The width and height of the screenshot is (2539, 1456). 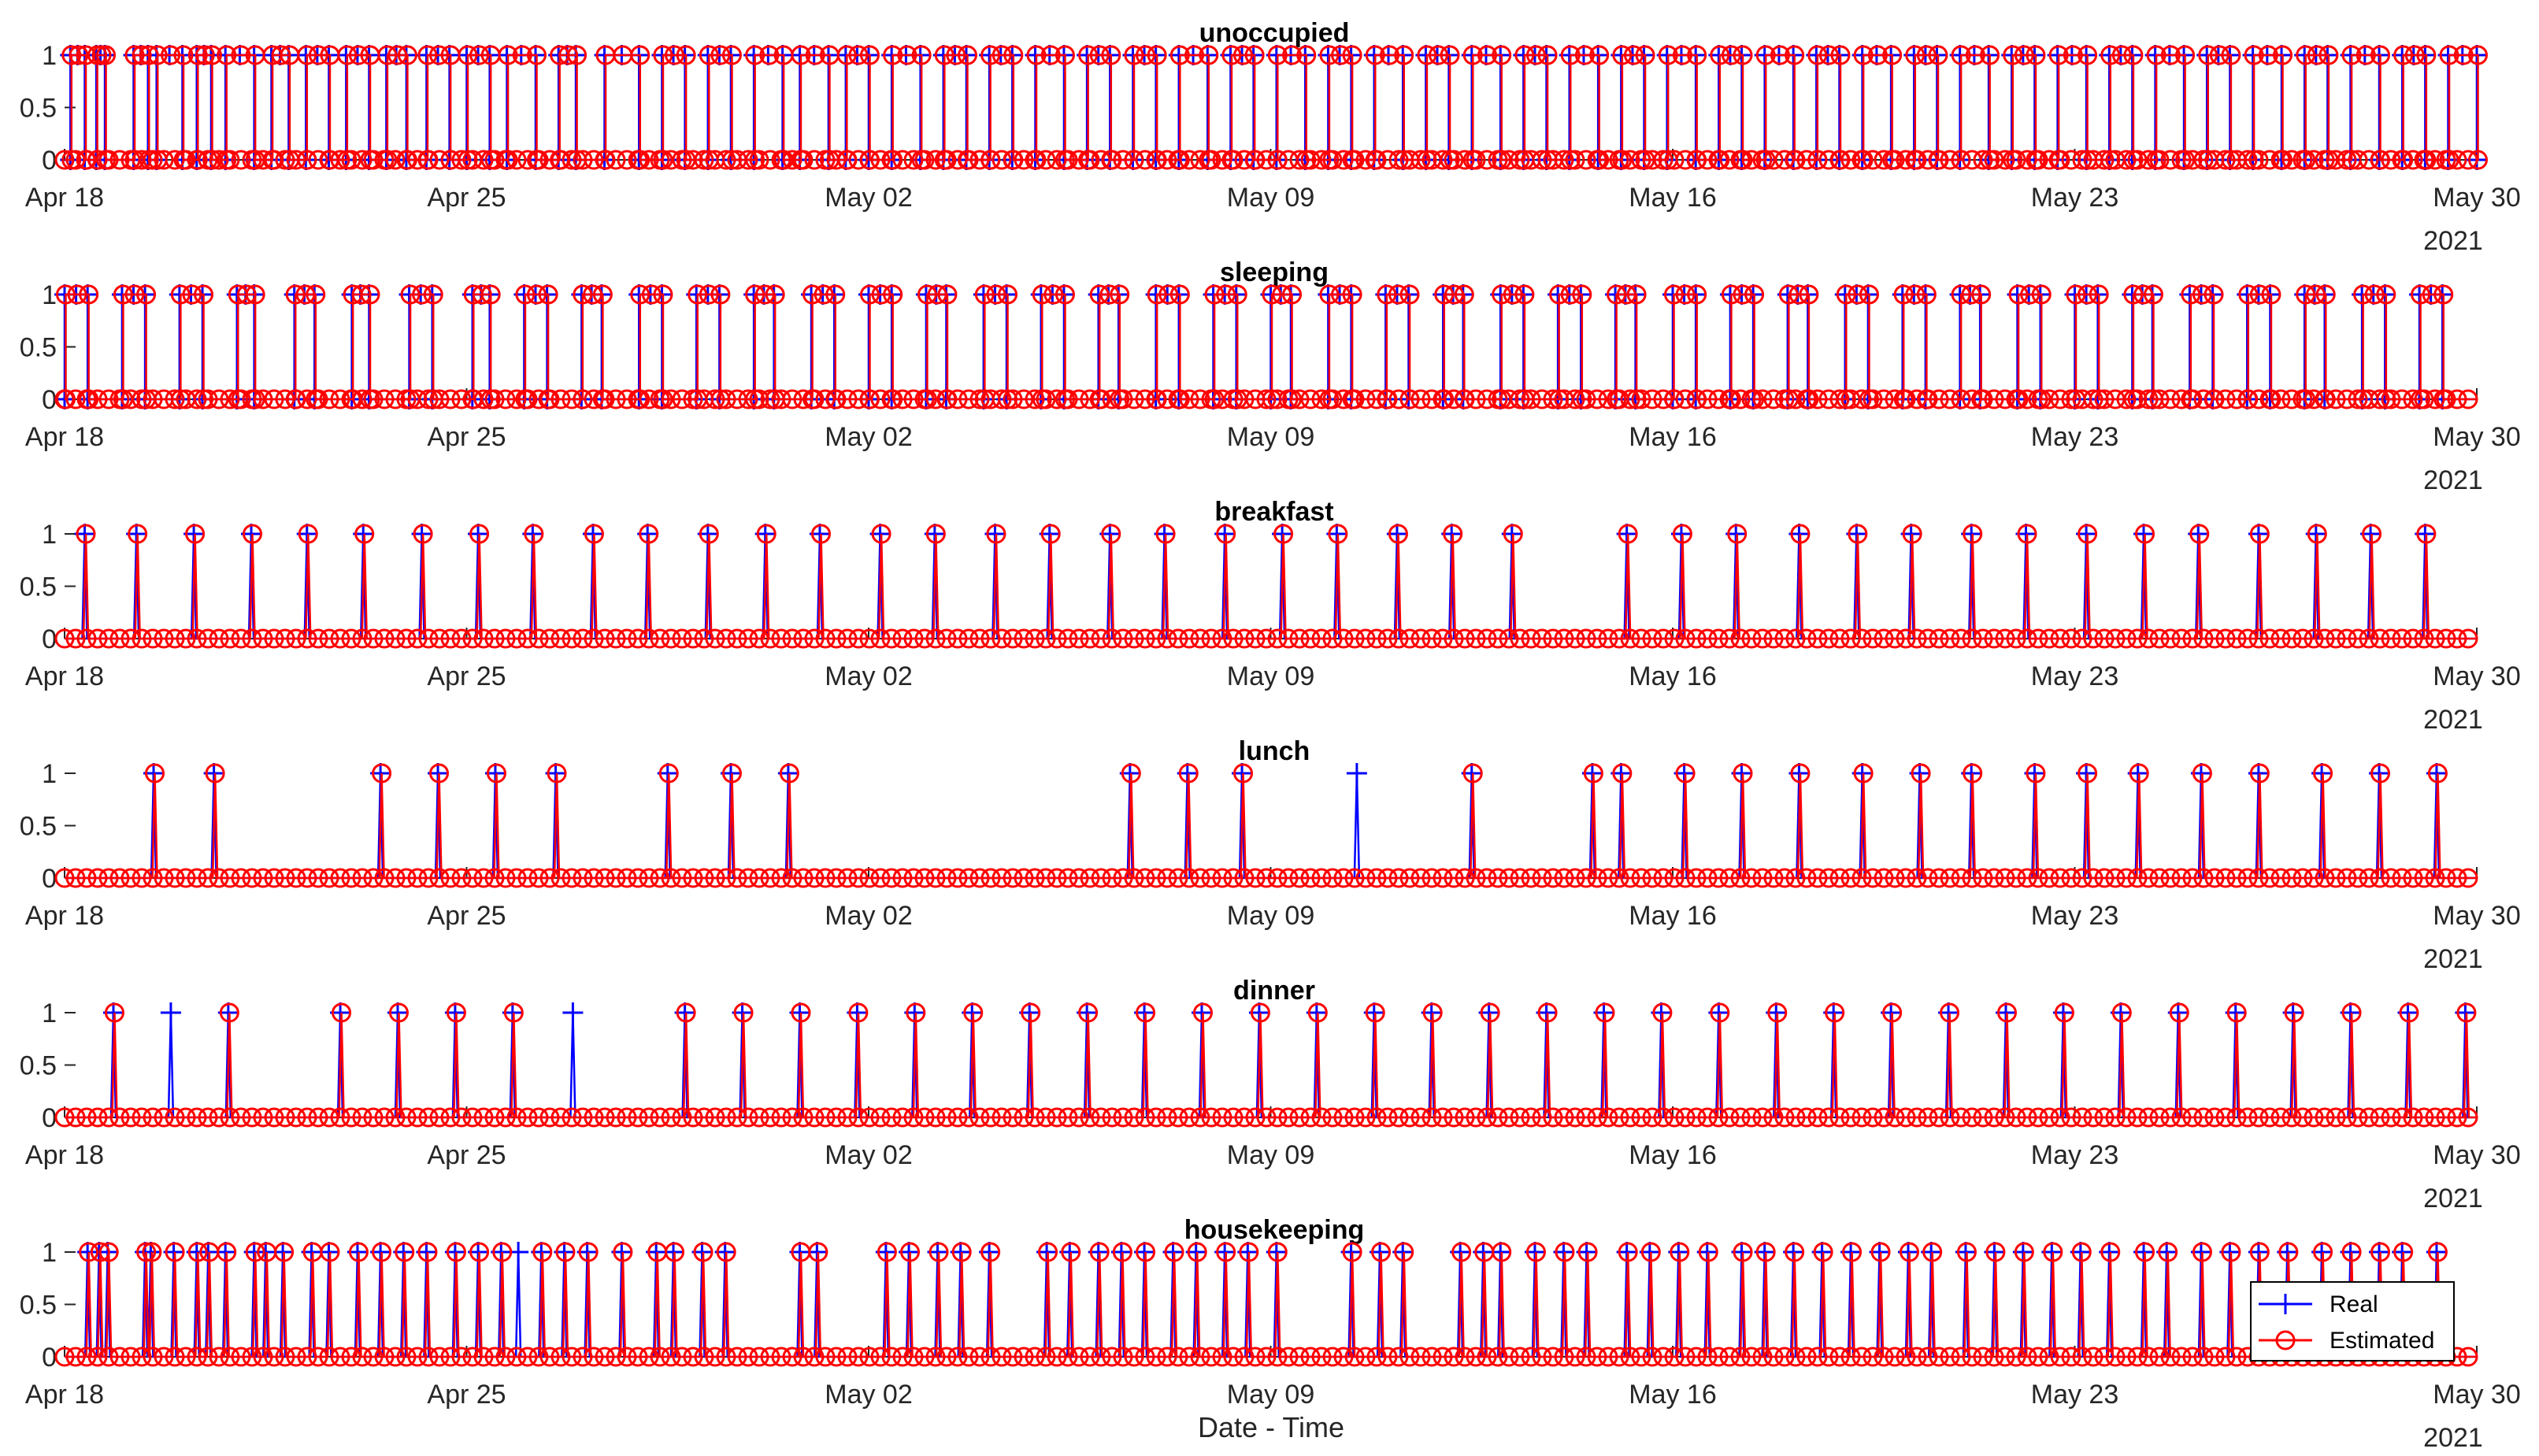 I want to click on x-tick-label: May 30, so click(x=2477, y=916).